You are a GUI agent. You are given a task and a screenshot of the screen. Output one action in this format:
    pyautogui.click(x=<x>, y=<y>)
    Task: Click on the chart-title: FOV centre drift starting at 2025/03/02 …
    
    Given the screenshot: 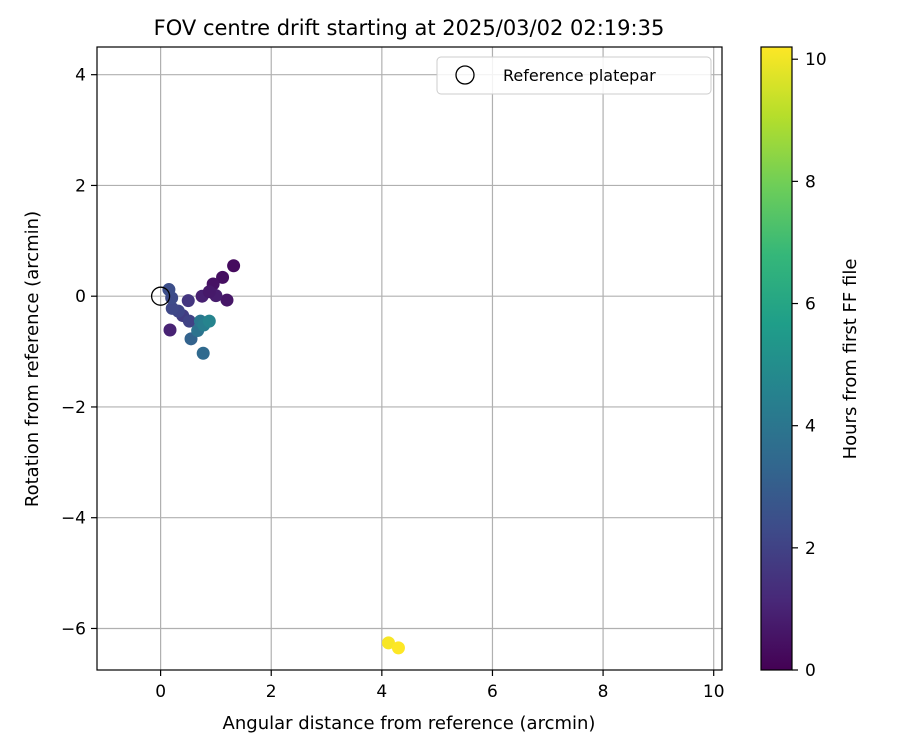 What is the action you would take?
    pyautogui.click(x=409, y=28)
    